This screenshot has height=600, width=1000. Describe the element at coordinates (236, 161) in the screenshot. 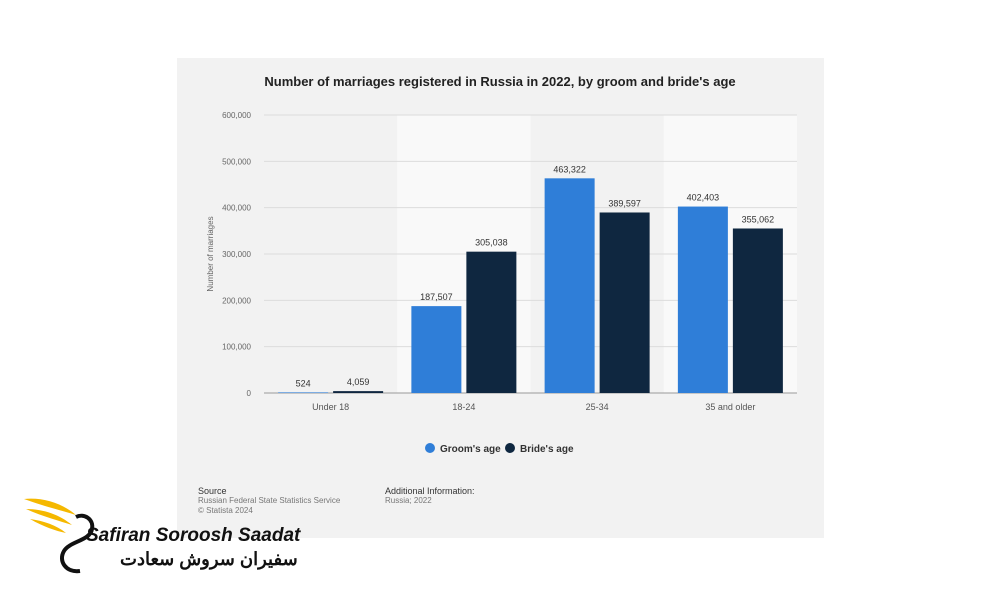

I see `y-tick-label: 500,000` at that location.